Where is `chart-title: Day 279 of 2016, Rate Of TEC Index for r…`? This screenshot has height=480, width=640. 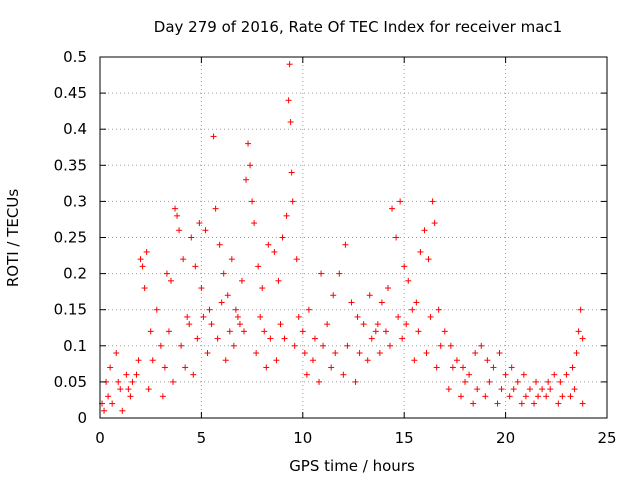 chart-title: Day 279 of 2016, Rate Of TEC Index for r… is located at coordinates (358, 27).